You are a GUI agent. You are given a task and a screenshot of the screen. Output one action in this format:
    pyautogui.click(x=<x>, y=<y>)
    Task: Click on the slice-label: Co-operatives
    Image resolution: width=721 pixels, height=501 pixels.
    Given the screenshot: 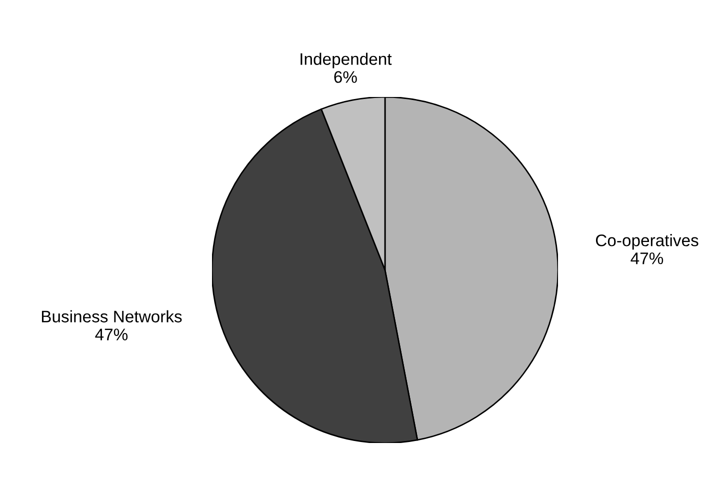 What is the action you would take?
    pyautogui.click(x=647, y=242)
    